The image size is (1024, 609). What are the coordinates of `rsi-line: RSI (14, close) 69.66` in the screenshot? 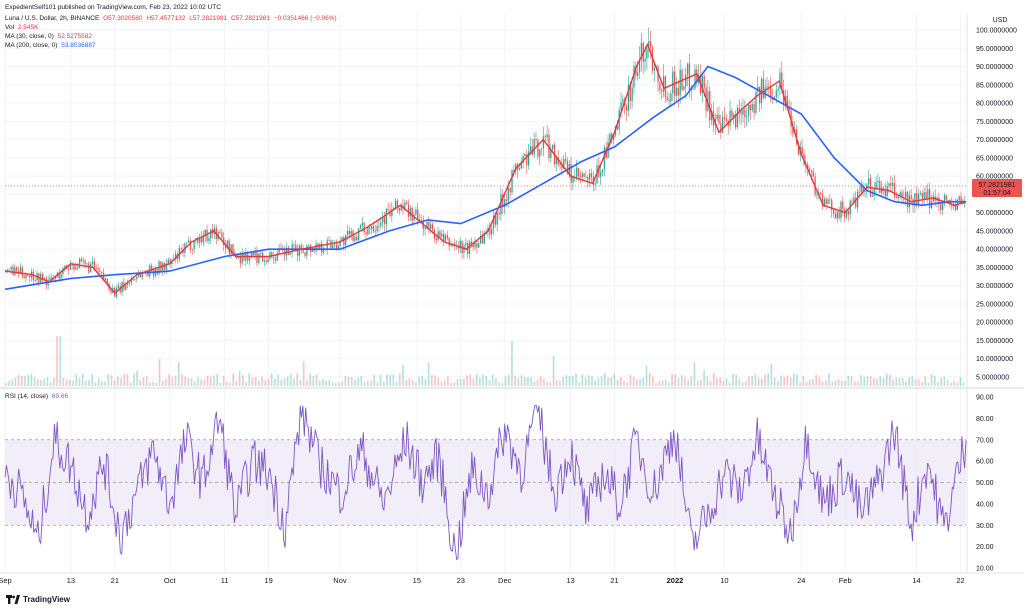 It's located at (37, 397).